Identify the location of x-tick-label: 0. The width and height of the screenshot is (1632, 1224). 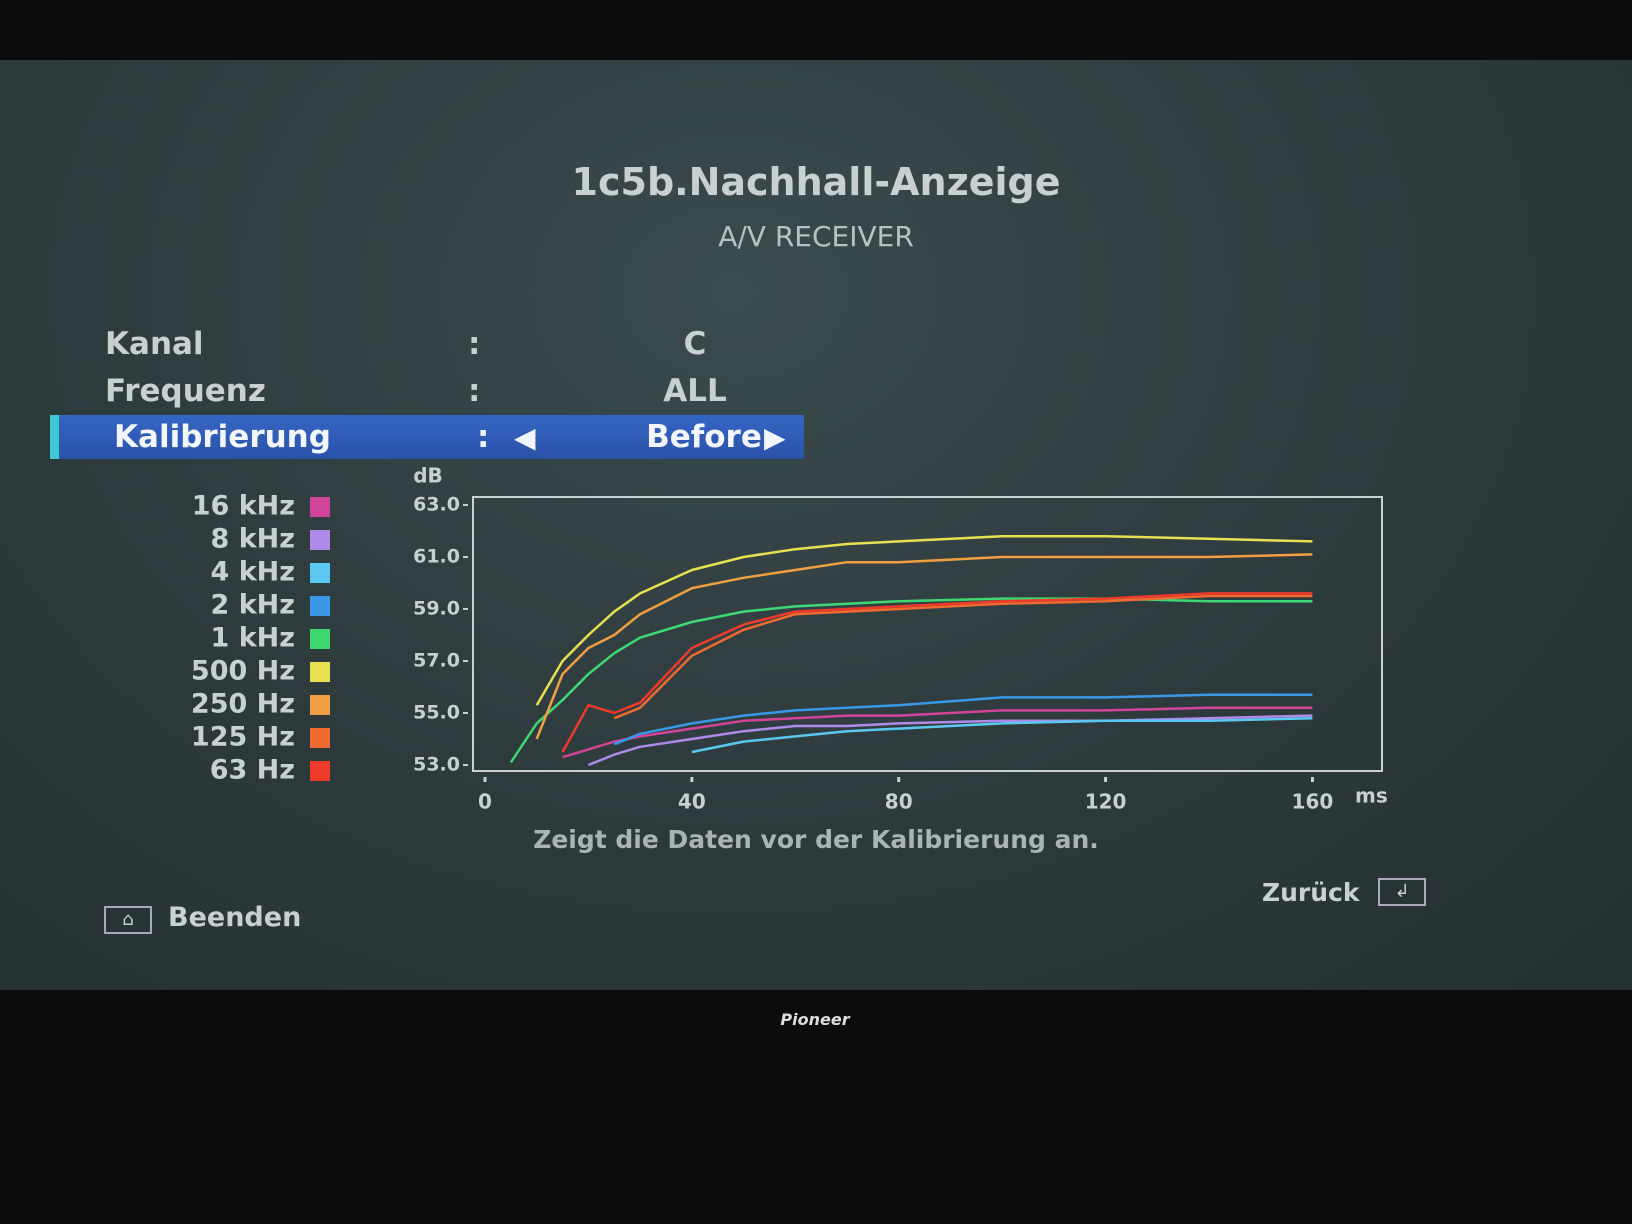
(485, 802).